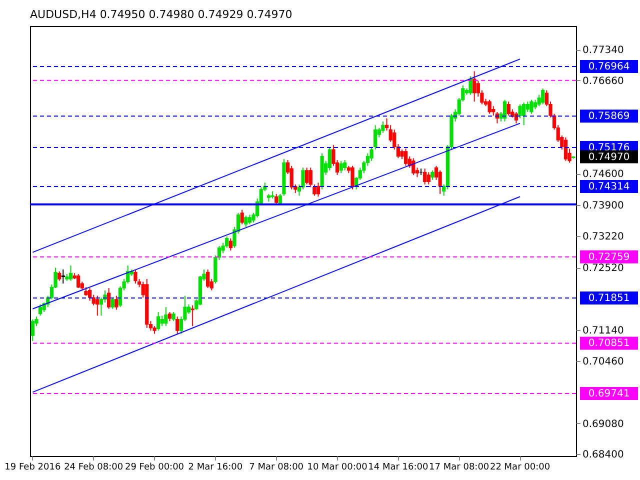 The image size is (640, 480). I want to click on y-tick-label: 0.68400, so click(603, 455).